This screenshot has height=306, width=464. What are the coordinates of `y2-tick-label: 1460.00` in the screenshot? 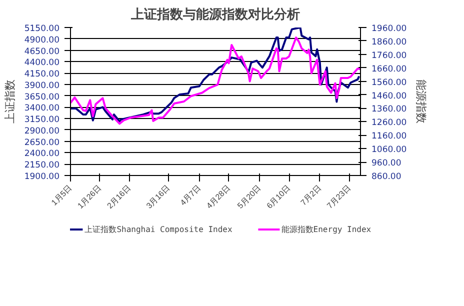 It's located at (389, 96).